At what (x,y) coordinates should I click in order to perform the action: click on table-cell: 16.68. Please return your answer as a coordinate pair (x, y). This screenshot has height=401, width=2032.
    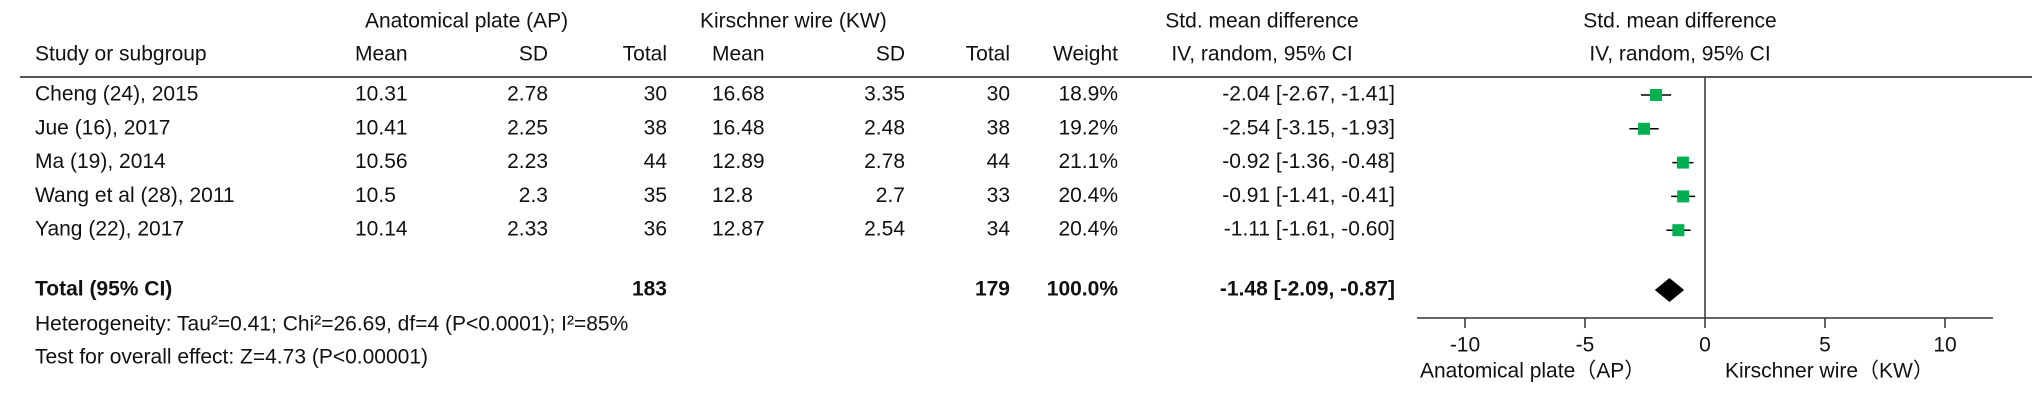
    Looking at the image, I should click on (738, 94).